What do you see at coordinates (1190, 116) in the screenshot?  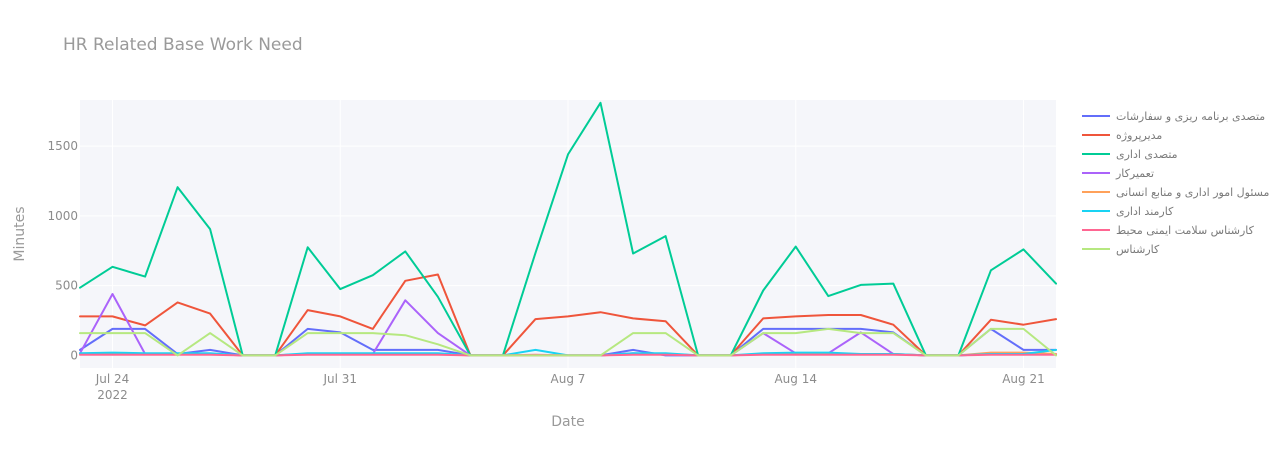 I see `legend-label: متصدی برنامه ریزی و سفارشات` at bounding box center [1190, 116].